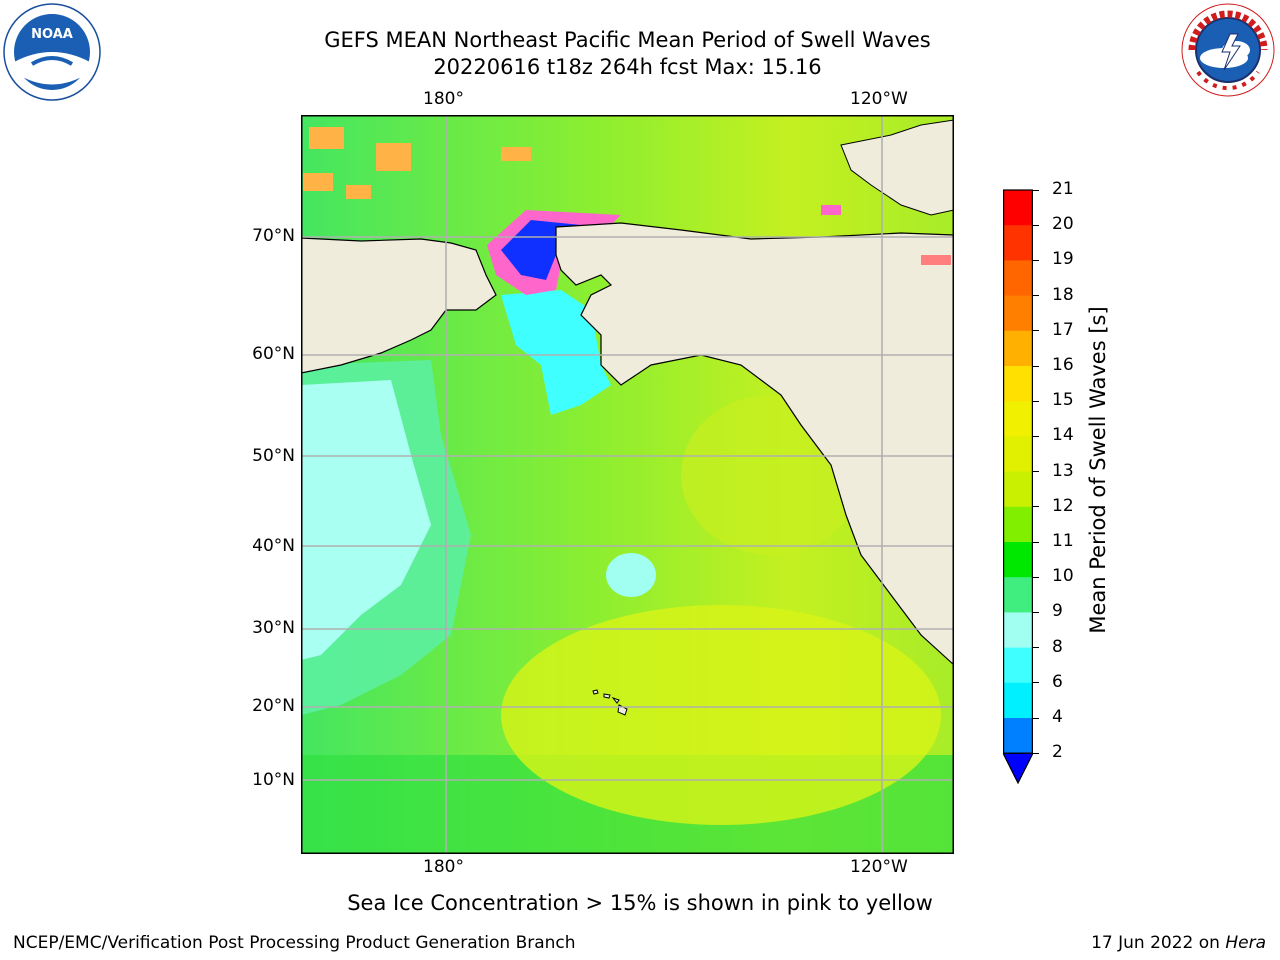 The height and width of the screenshot is (960, 1280). I want to click on land-hawaii, so click(610, 702).